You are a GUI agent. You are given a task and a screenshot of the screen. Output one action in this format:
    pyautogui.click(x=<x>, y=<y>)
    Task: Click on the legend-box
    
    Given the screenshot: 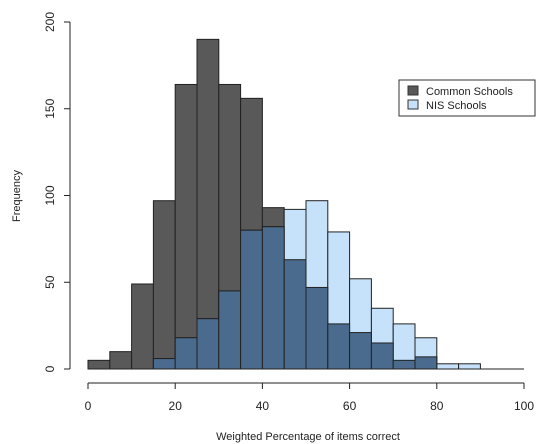 What is the action you would take?
    pyautogui.click(x=467, y=98)
    